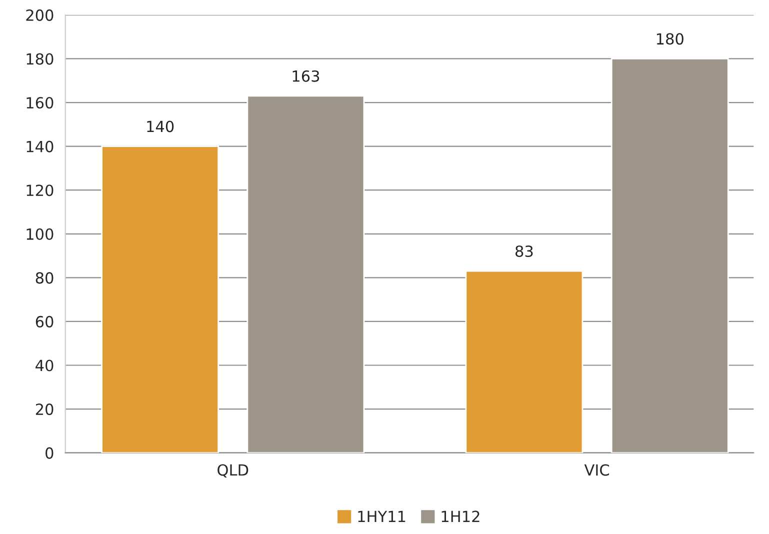  I want to click on y-tick-label: 200, so click(40, 15).